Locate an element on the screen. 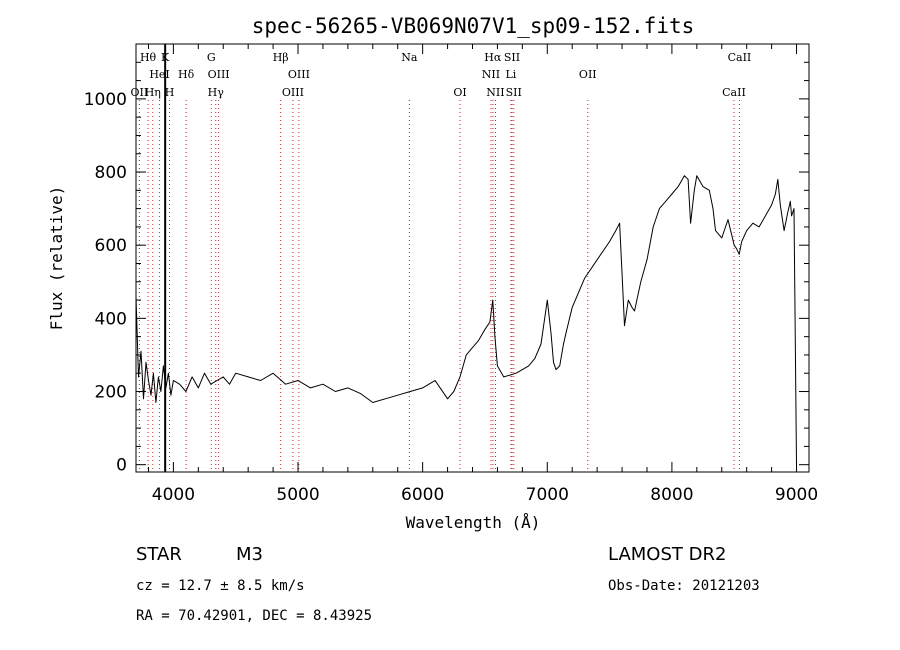 The width and height of the screenshot is (900, 650). spectral-line-label: Hγ is located at coordinates (216, 92).